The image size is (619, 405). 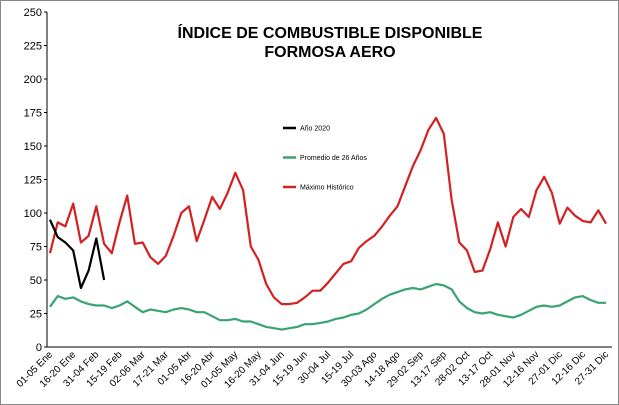 I want to click on y-tick-label: 175, so click(x=33, y=114).